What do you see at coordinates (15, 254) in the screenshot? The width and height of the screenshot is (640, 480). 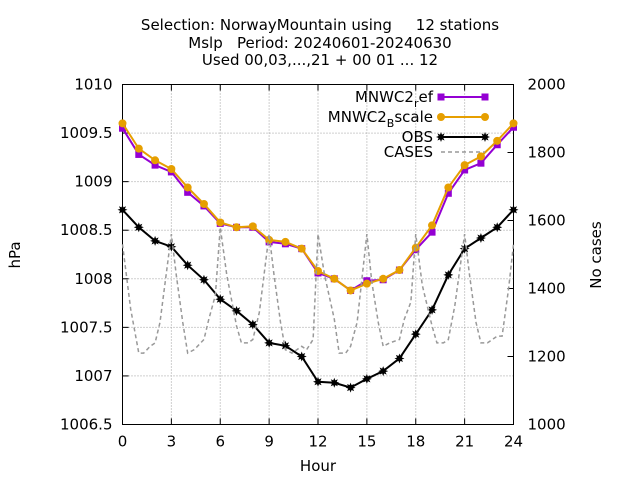 I see `y-axis-label: hPa` at bounding box center [15, 254].